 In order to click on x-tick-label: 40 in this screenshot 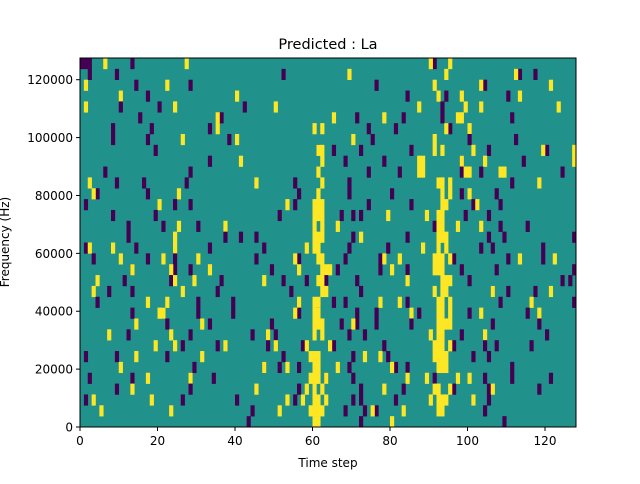, I will do `click(234, 441)`.